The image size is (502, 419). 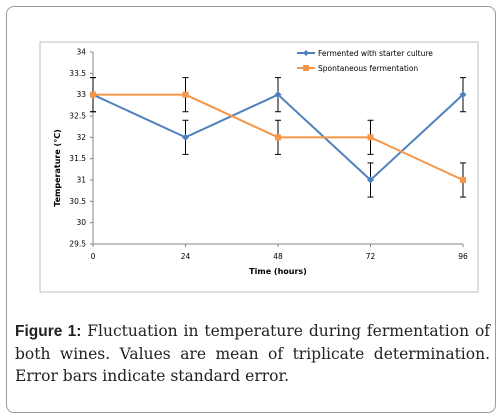 What do you see at coordinates (278, 256) in the screenshot?
I see `x-tick-label: 48` at bounding box center [278, 256].